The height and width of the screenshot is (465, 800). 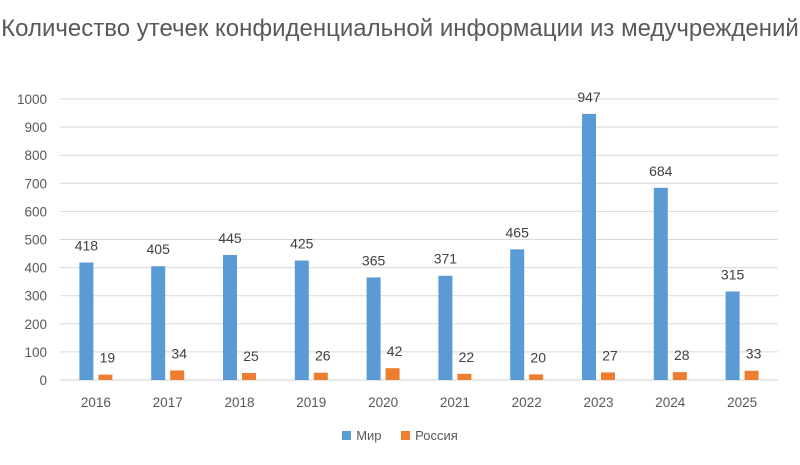 What do you see at coordinates (35, 127) in the screenshot?
I see `y-tick-label: 900` at bounding box center [35, 127].